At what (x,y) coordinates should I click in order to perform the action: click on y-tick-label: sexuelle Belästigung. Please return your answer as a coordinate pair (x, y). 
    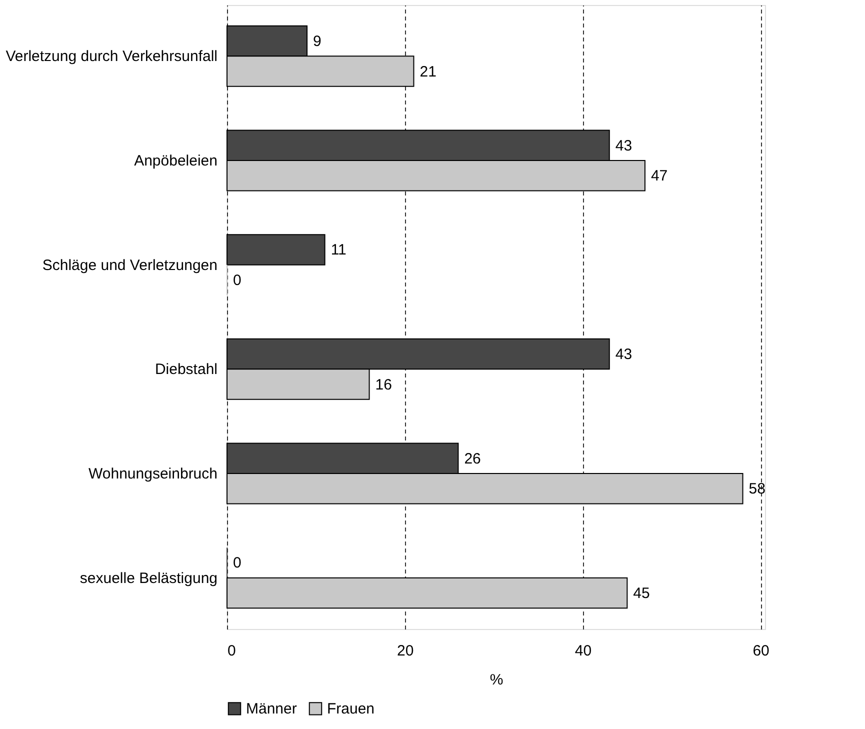
    Looking at the image, I should click on (149, 578).